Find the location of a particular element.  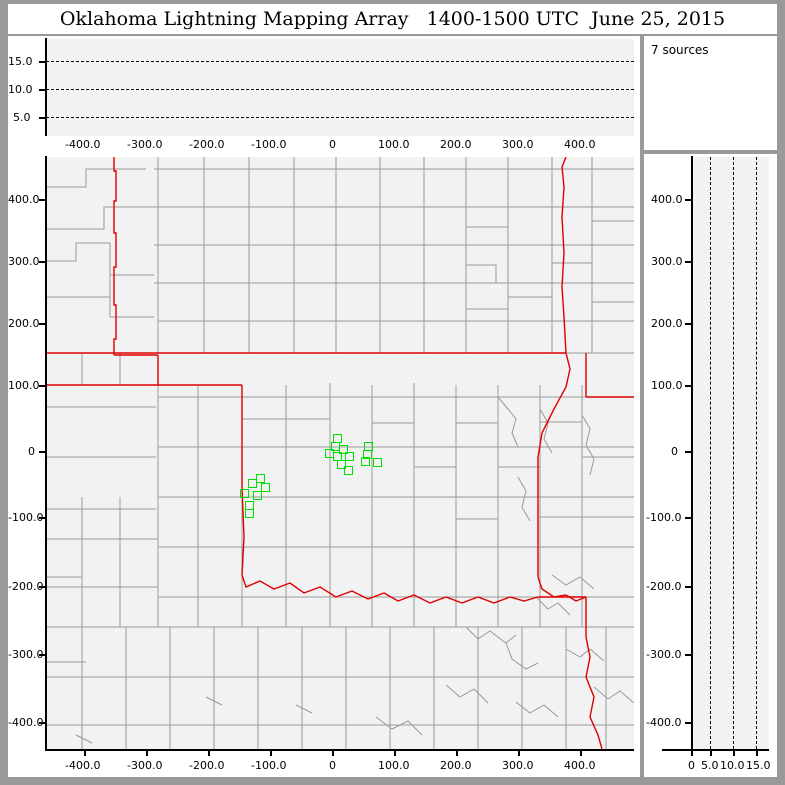

map-x-ticklabel--400: -400.0 is located at coordinates (83, 765).